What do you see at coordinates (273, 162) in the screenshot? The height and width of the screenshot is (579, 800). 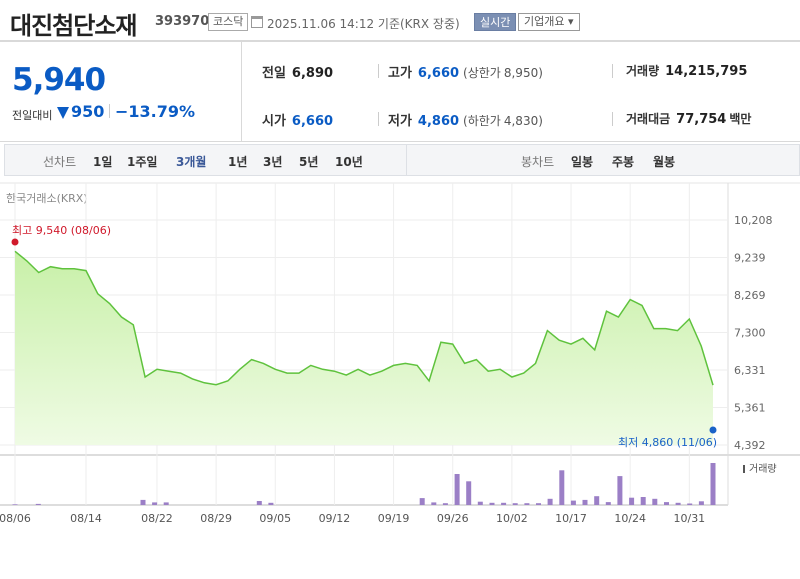 I see `period-3y: 3년` at bounding box center [273, 162].